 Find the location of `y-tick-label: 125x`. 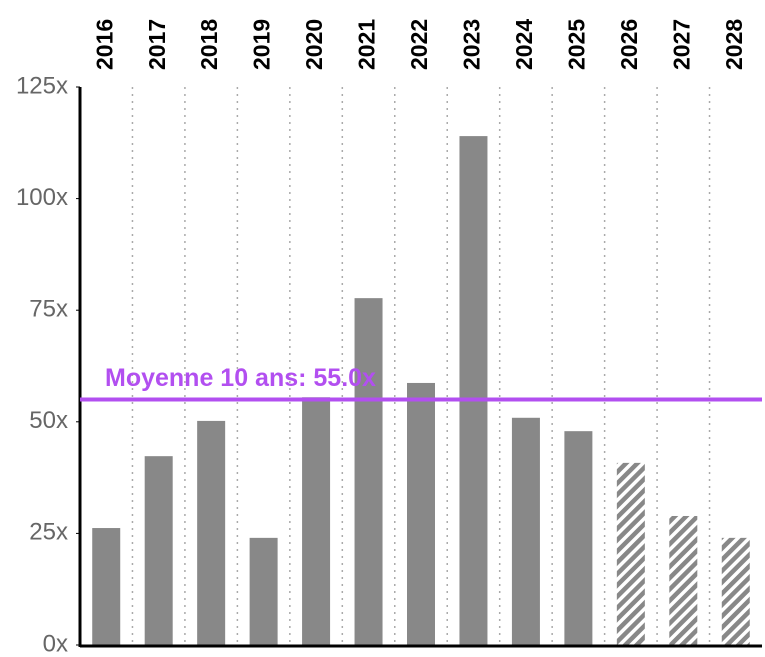

y-tick-label: 125x is located at coordinates (42, 85).